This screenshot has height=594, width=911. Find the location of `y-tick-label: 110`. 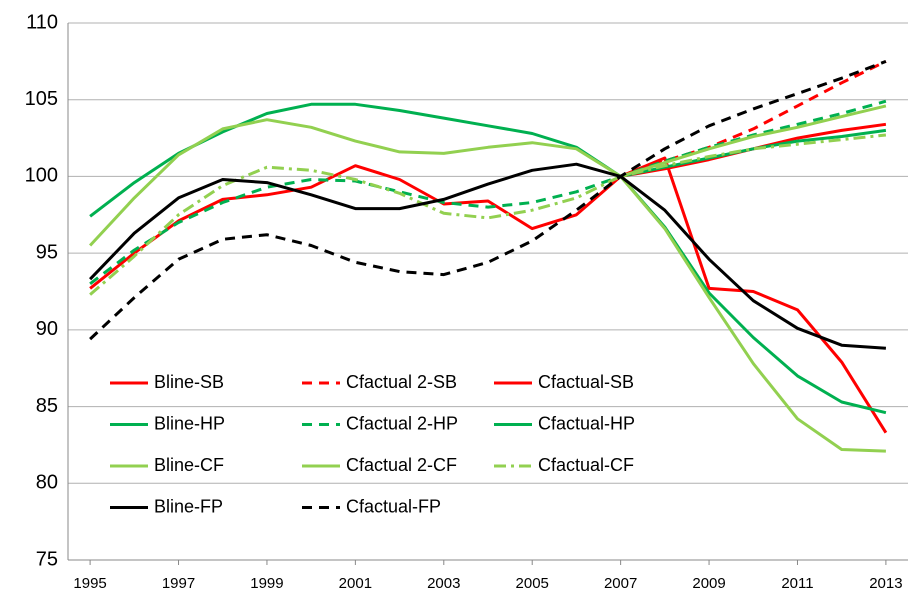

y-tick-label: 110 is located at coordinates (42, 22).